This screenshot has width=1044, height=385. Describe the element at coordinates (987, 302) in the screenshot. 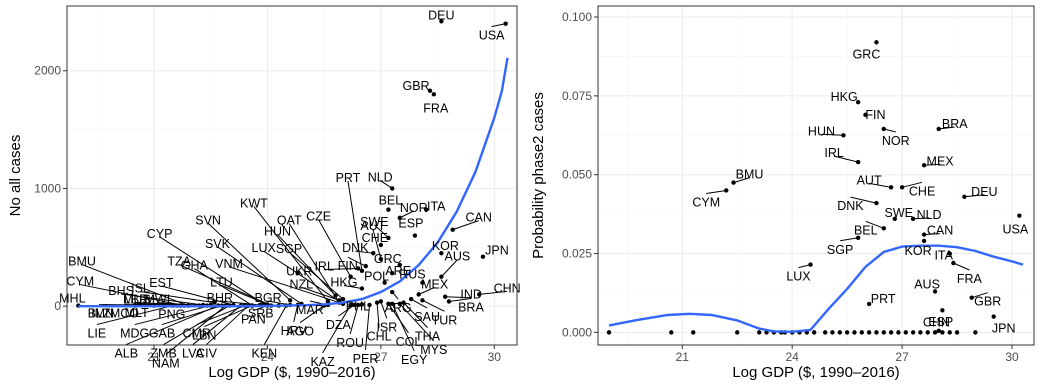

I see `point-label: GBR` at that location.